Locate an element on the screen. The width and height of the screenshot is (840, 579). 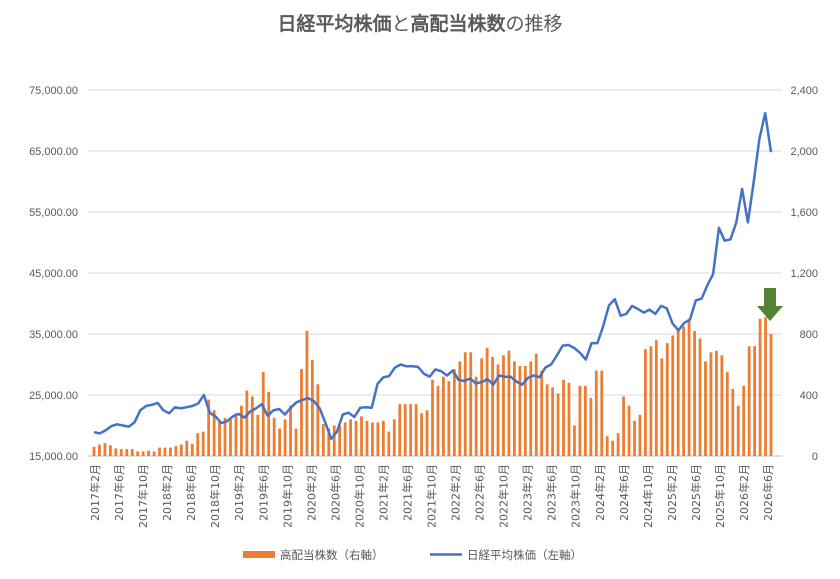
left-tick-label: 65,000.00 is located at coordinates (53, 152).